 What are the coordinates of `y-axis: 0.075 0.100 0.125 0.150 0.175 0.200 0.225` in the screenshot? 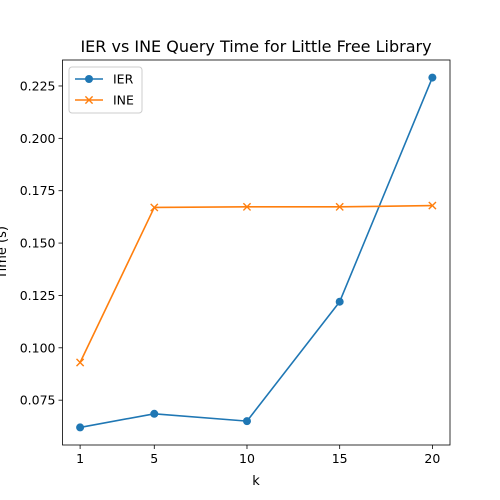 It's located at (41, 243).